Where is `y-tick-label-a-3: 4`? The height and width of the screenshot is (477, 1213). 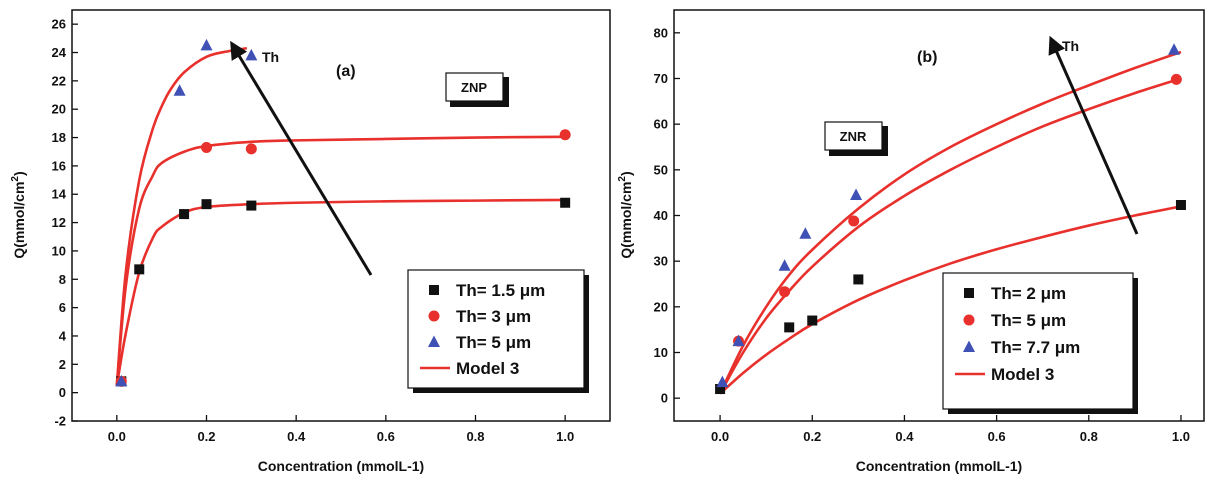
y-tick-label-a-3: 4 is located at coordinates (63, 335).